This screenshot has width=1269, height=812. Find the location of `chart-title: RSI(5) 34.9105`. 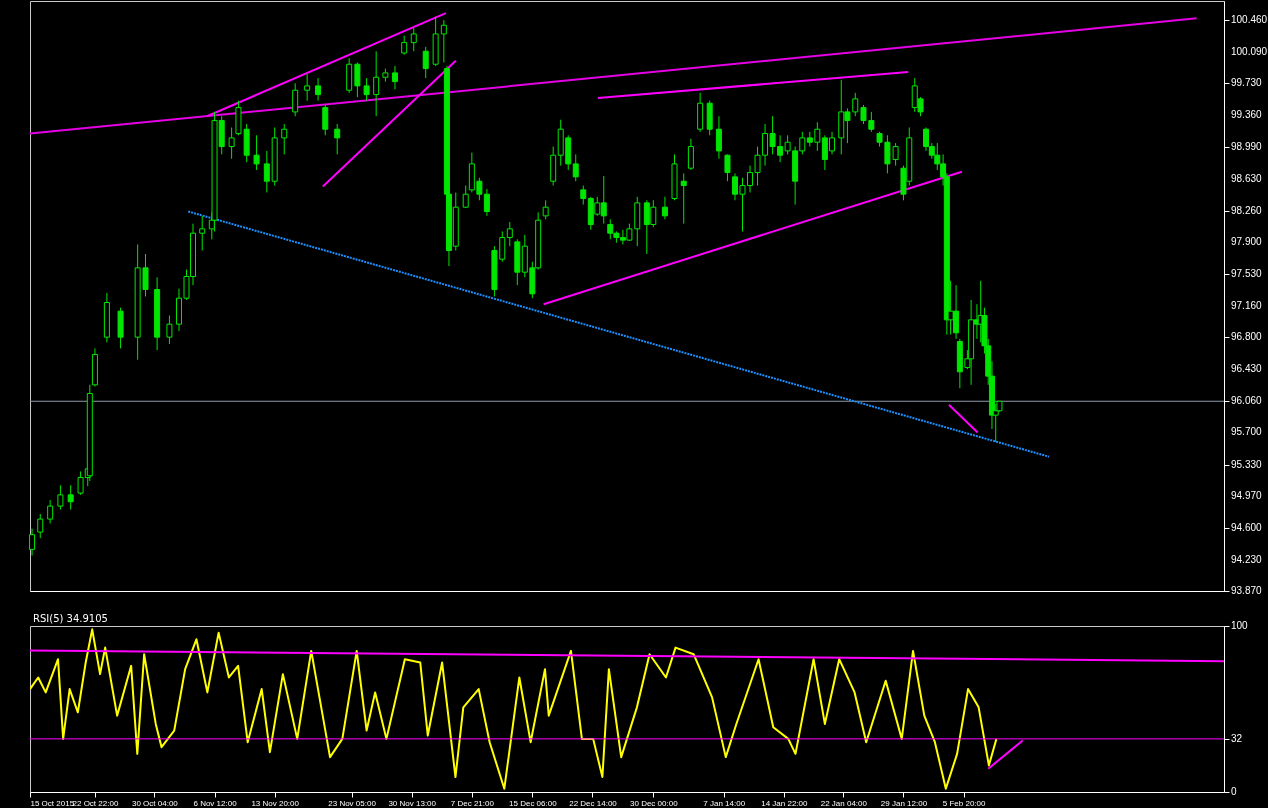

chart-title: RSI(5) 34.9105 is located at coordinates (70, 618).